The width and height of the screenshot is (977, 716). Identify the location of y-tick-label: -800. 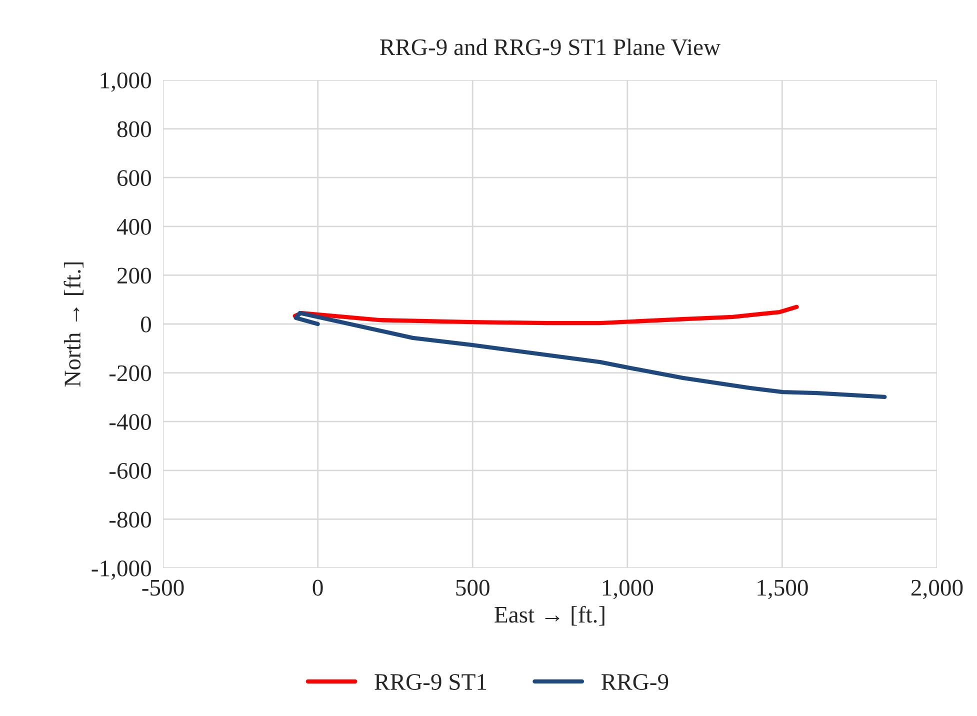
(130, 520).